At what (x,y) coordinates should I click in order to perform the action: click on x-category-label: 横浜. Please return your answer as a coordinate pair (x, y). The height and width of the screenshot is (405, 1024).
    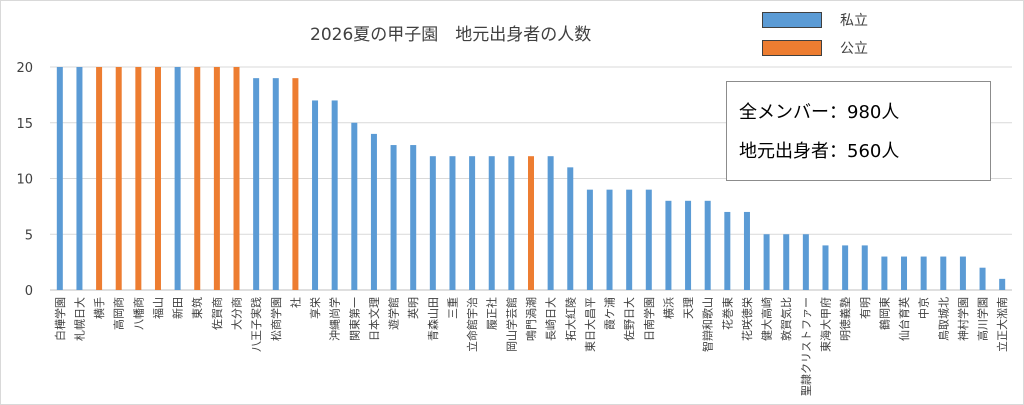
    Looking at the image, I should click on (668, 308).